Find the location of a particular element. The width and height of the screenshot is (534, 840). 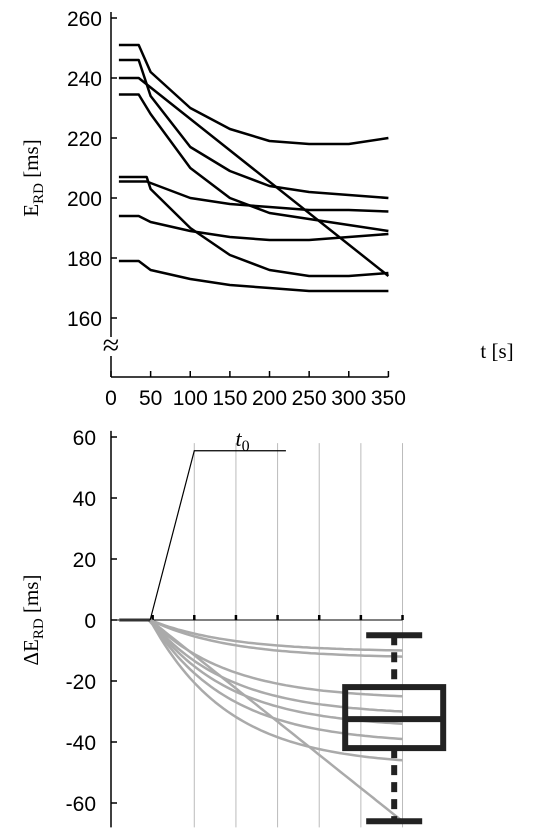

y-tick-label: 220 is located at coordinates (84, 139).